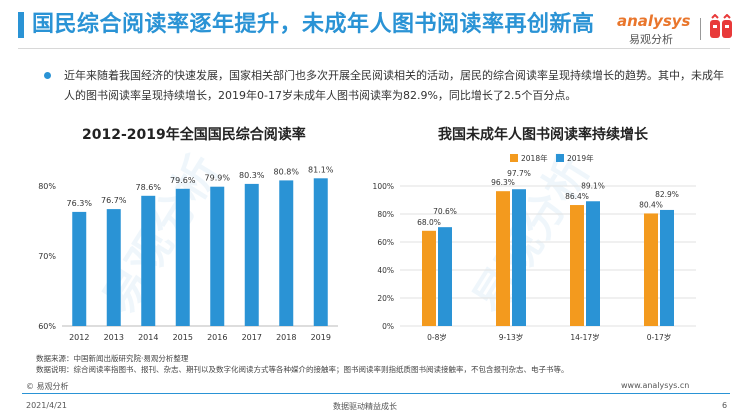  What do you see at coordinates (79, 337) in the screenshot?
I see `x-tick-label: 2012` at bounding box center [79, 337].